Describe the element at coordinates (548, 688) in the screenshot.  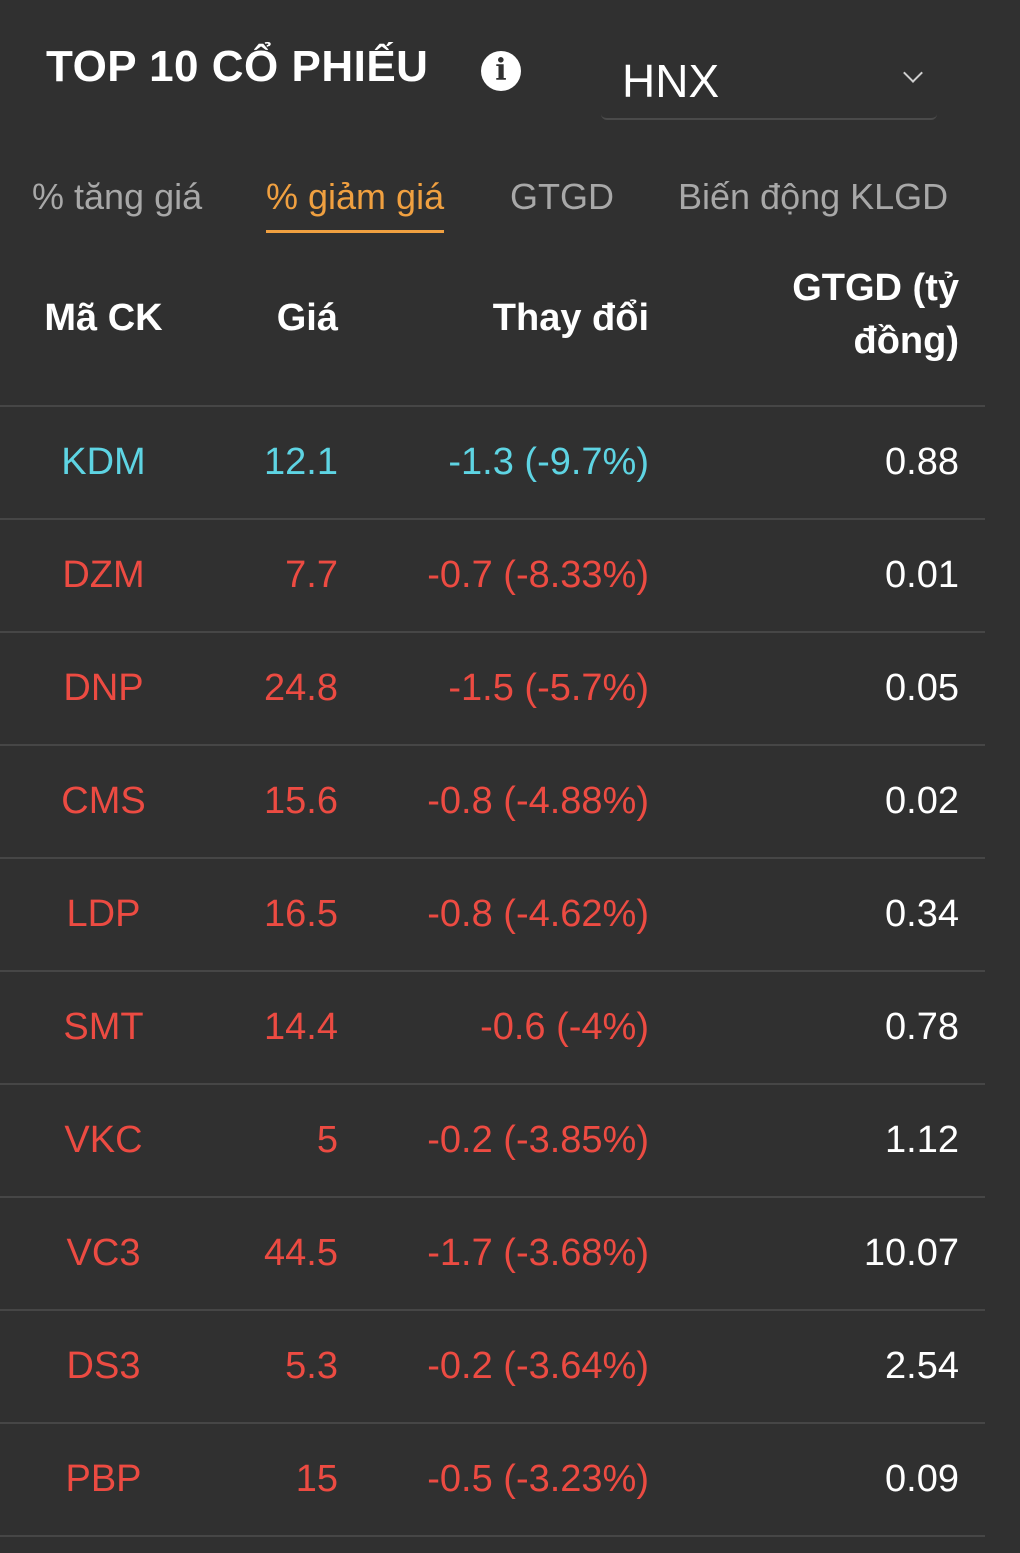
I see `stock-change: -1.5 (-5.7%)` at that location.